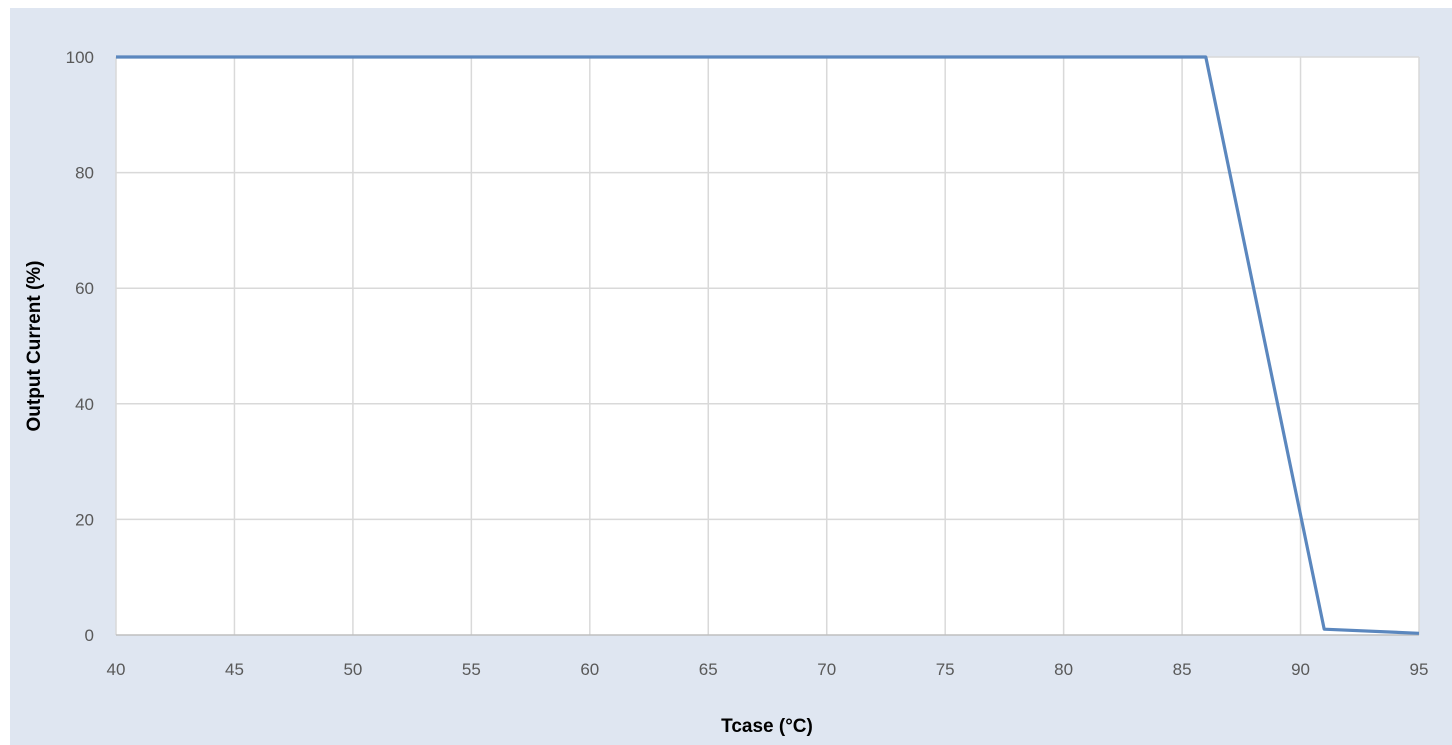 The width and height of the screenshot is (1452, 745). Describe the element at coordinates (34, 346) in the screenshot. I see `y-axis-title: Output Current (%)` at that location.